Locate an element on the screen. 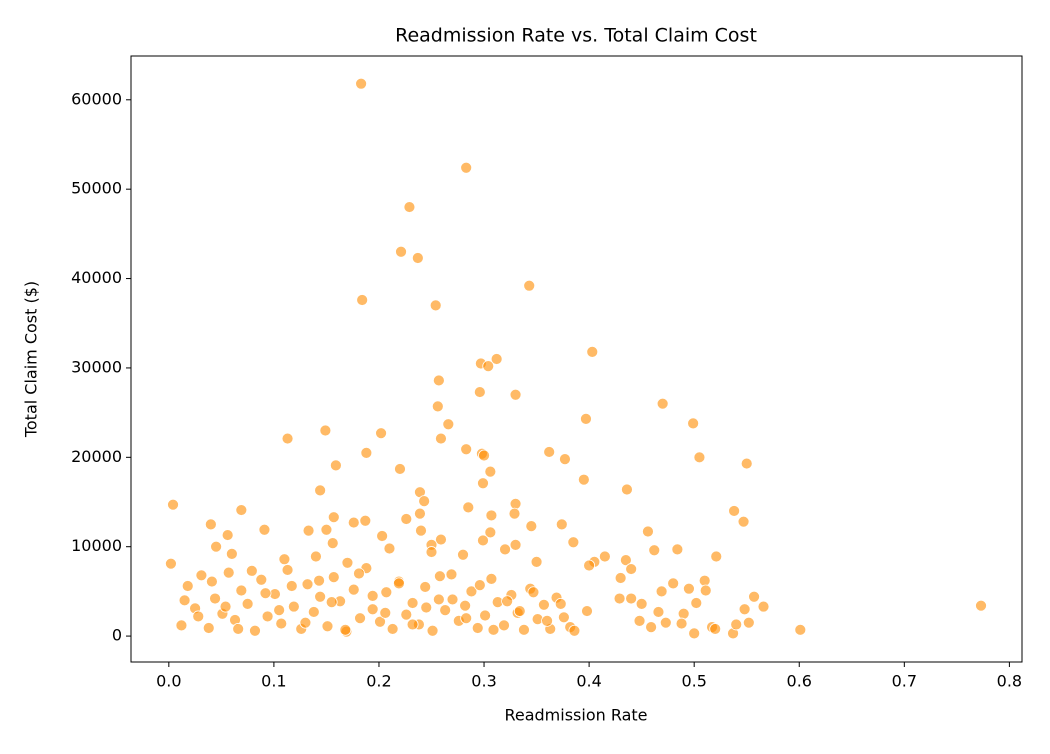  y-tick-label: 40000 is located at coordinates (96, 277).